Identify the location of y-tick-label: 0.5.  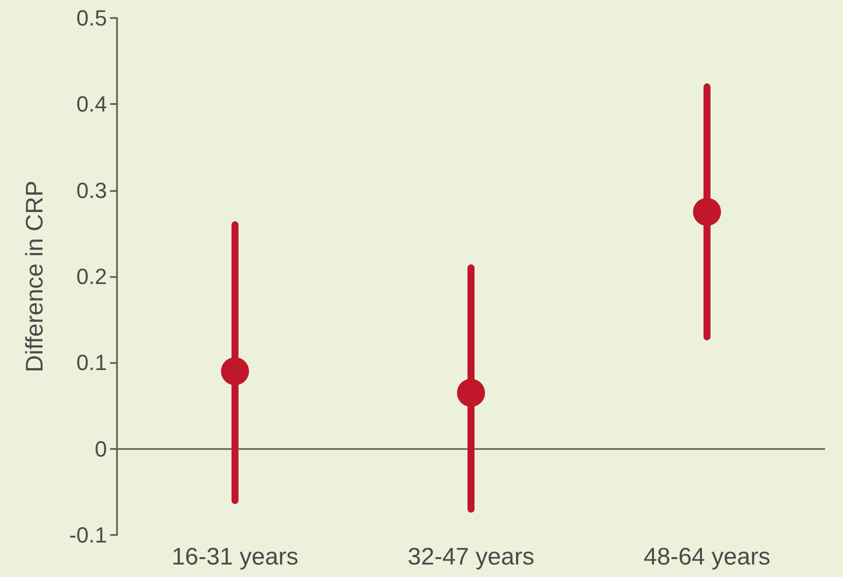
(91, 18).